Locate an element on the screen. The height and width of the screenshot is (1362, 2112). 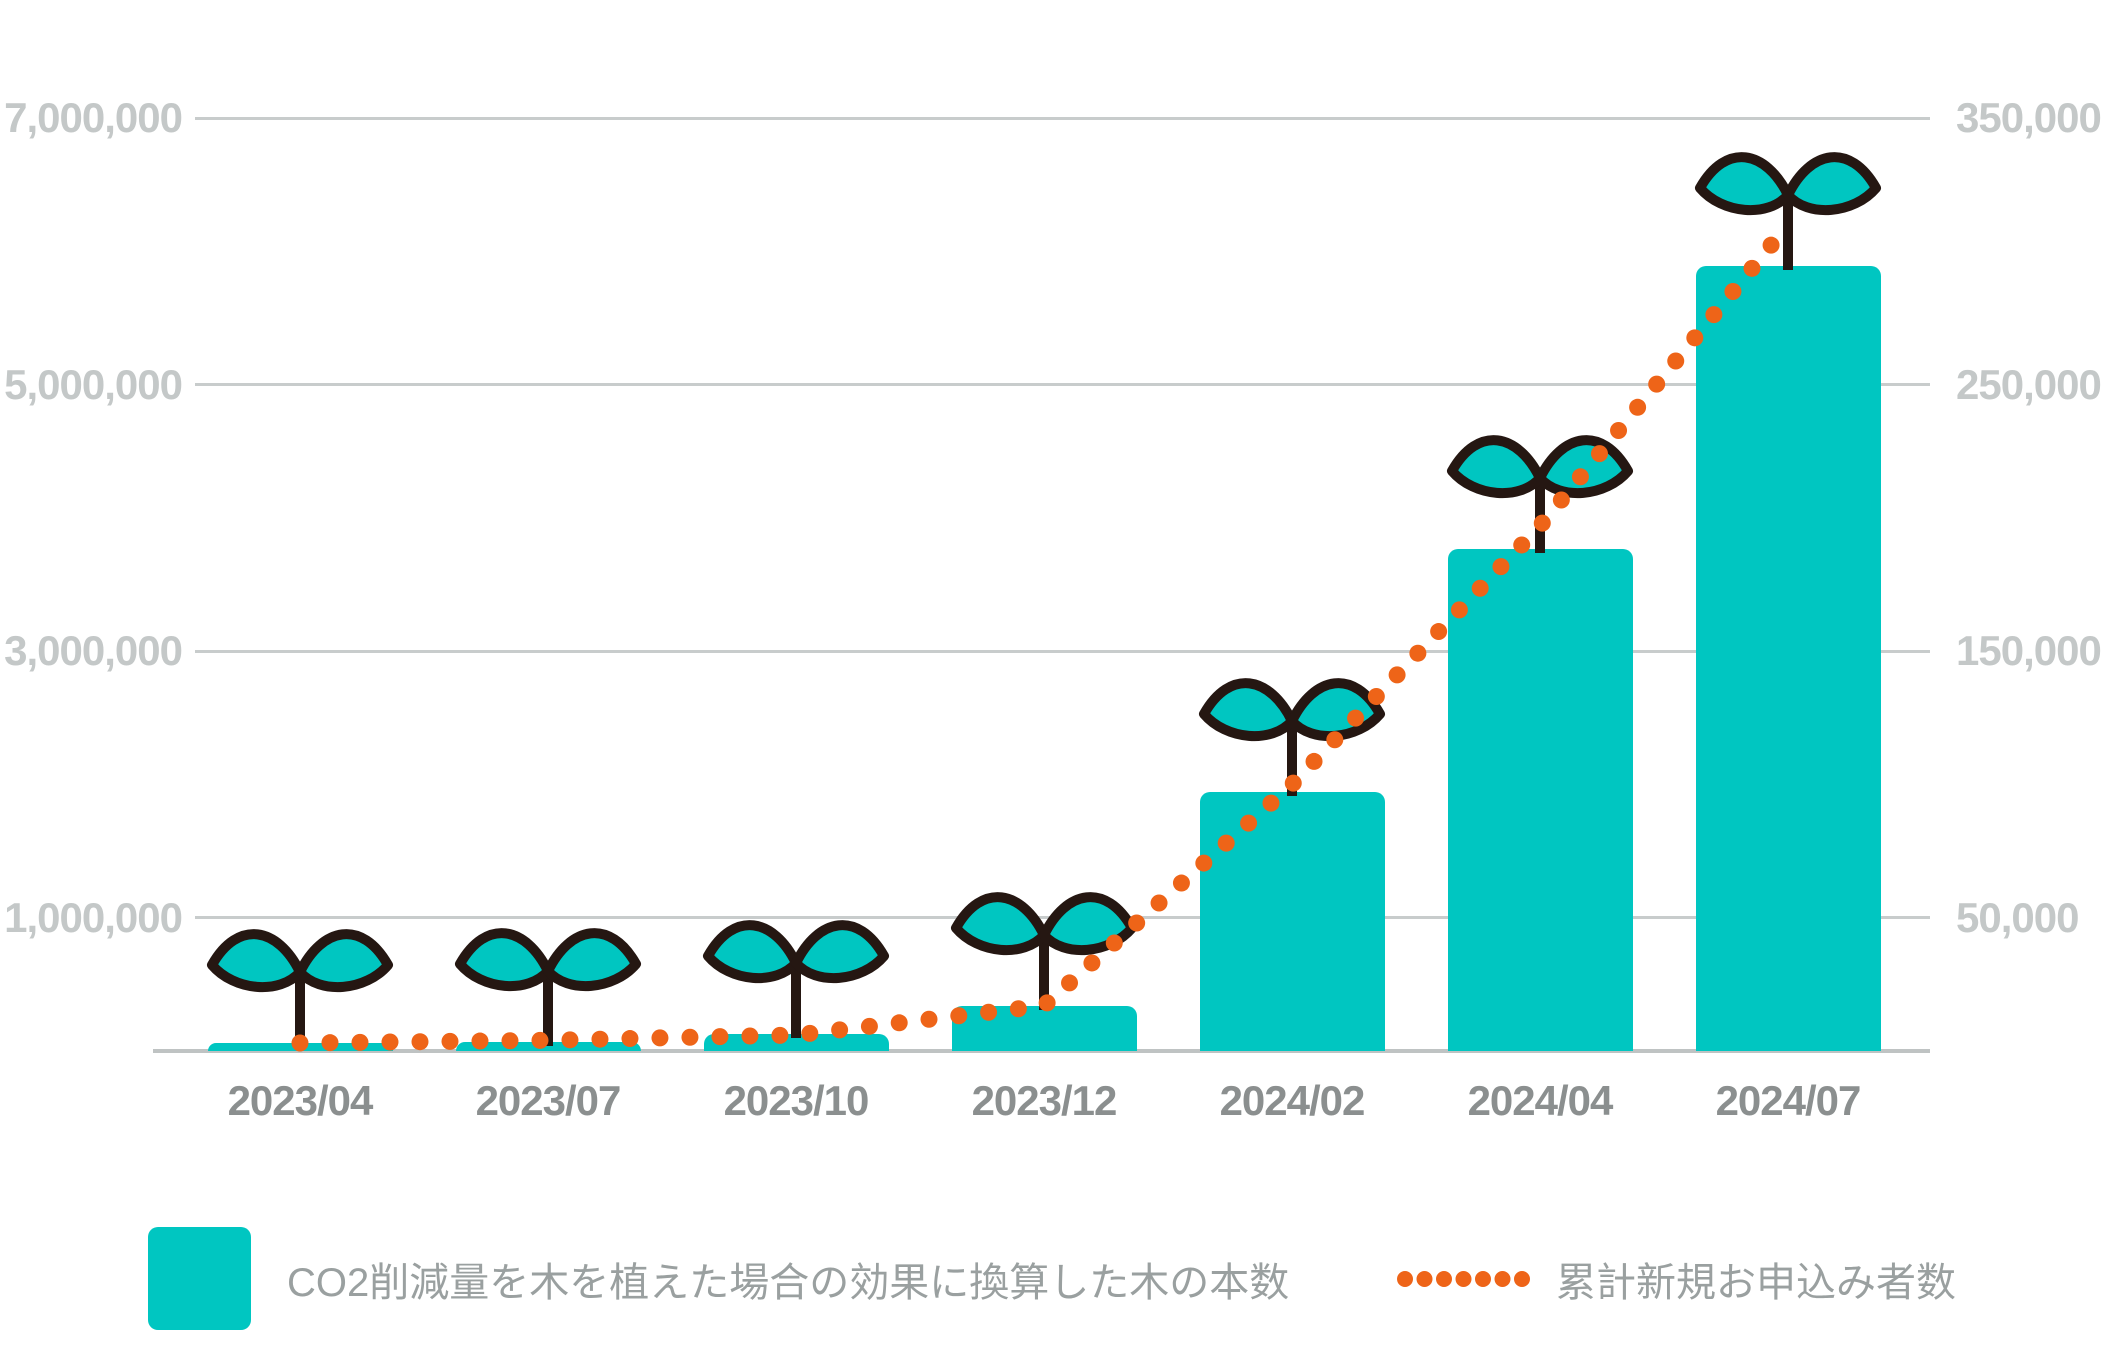
legend-item-subscribers: 累計新規お申込み者数 is located at coordinates (1676, 1278).